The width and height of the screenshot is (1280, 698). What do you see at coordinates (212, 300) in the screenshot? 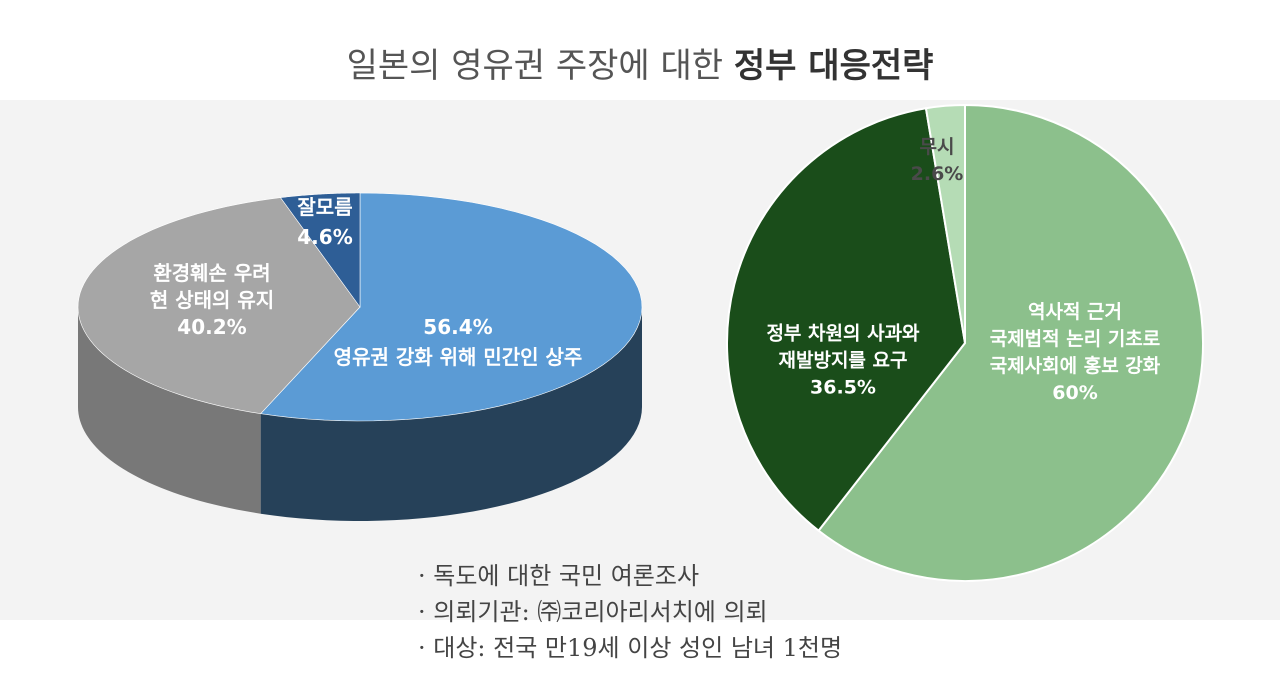
I see `chart-1-label-1: 환경훼손 우려 현 상태의 유지 40.2%` at bounding box center [212, 300].